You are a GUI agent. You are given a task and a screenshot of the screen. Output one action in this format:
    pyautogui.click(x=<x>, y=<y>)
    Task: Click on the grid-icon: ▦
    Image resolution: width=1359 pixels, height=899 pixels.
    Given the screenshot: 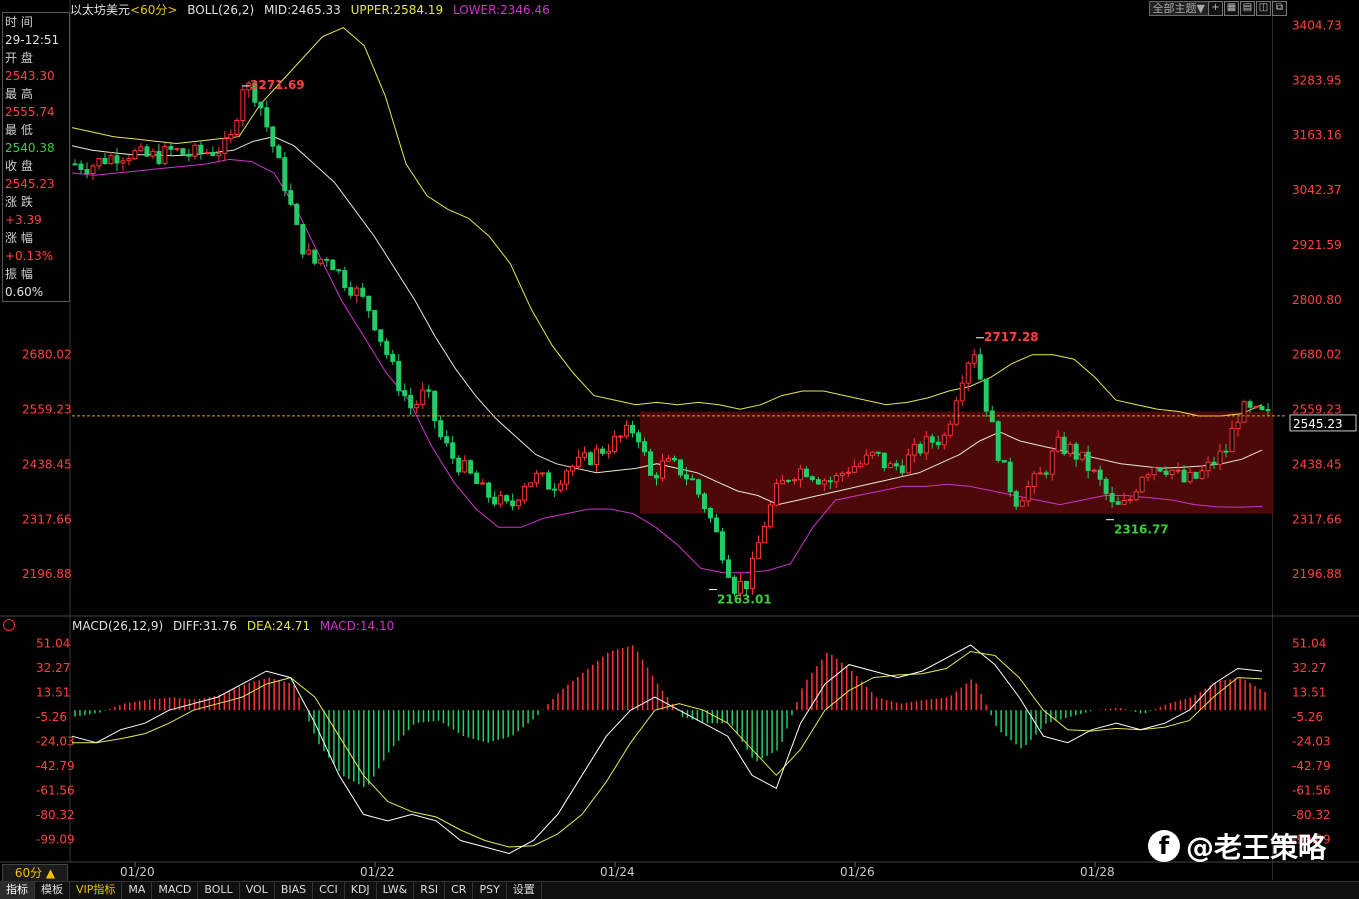 What is the action you would take?
    pyautogui.click(x=1231, y=8)
    